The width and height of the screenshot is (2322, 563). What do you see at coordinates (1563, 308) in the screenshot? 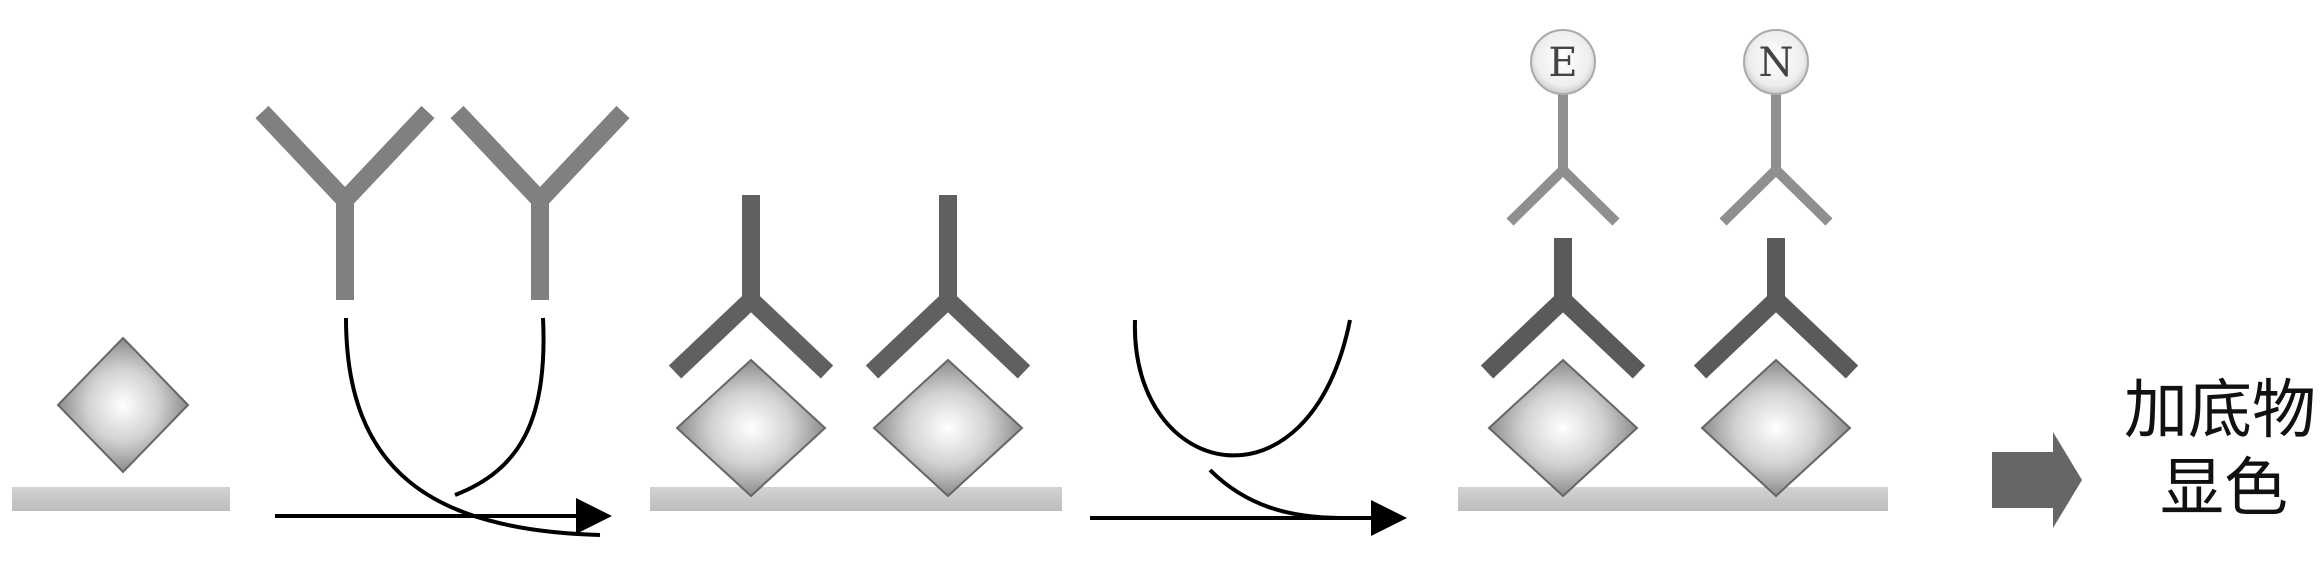
I see `antibody-3a` at bounding box center [1563, 308].